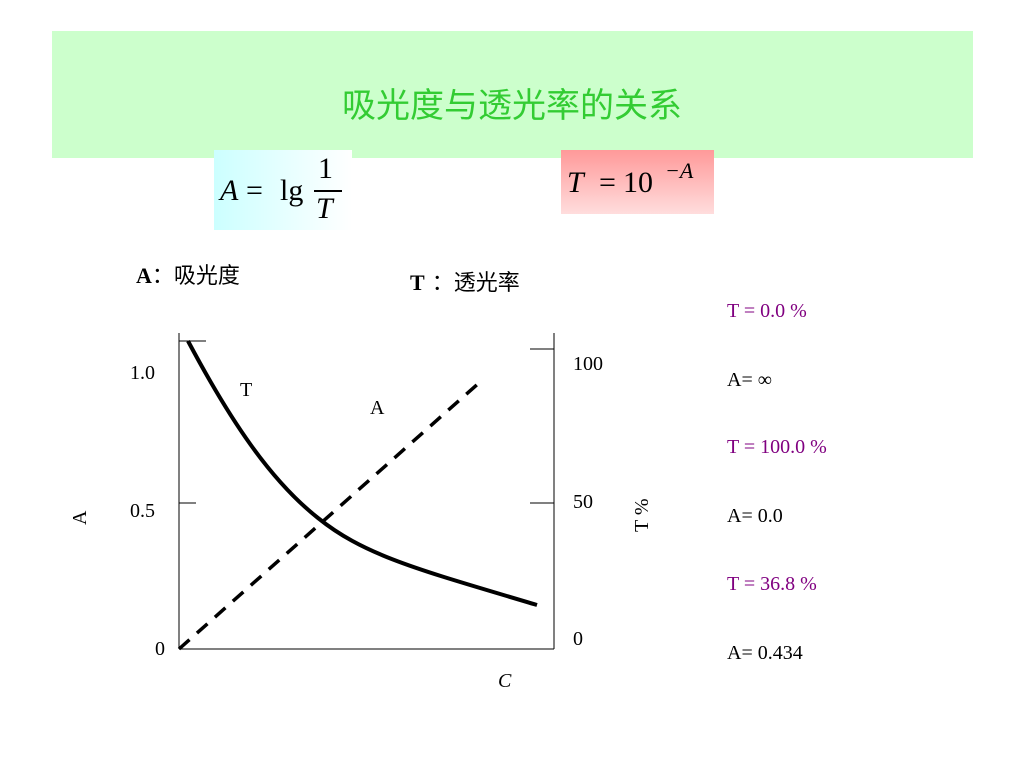 This screenshot has height=768, width=1024. Describe the element at coordinates (144, 275) in the screenshot. I see `absorbance-symbol: A` at that location.